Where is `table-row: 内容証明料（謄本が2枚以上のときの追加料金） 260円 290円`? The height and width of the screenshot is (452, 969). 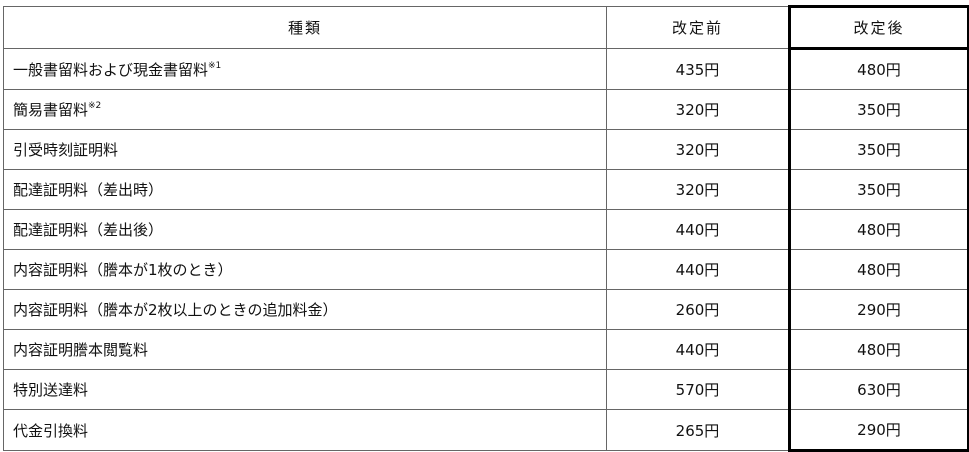 table-row: 内容証明料（謄本が2枚以上のときの追加料金） 260円 290円 is located at coordinates (486, 309).